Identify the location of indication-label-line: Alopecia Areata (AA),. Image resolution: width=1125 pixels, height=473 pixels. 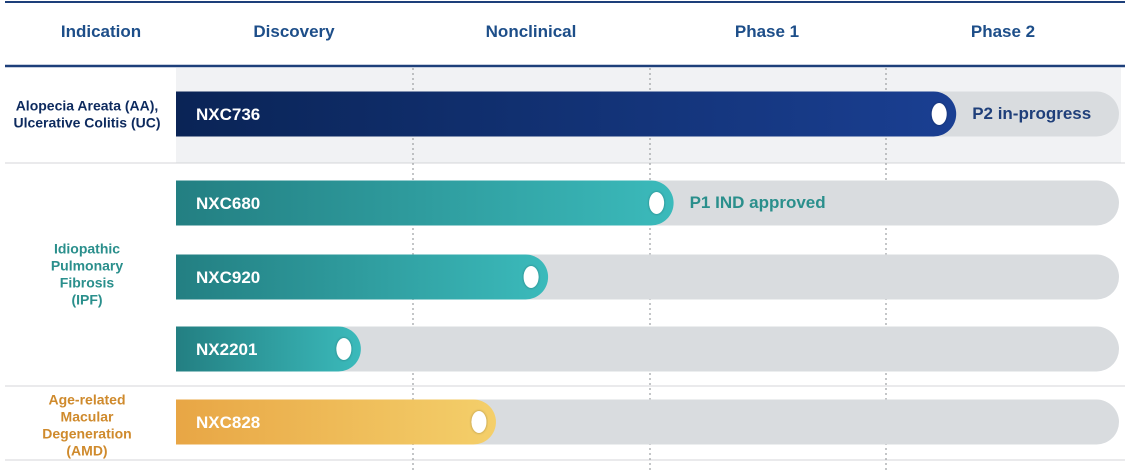
(87, 106).